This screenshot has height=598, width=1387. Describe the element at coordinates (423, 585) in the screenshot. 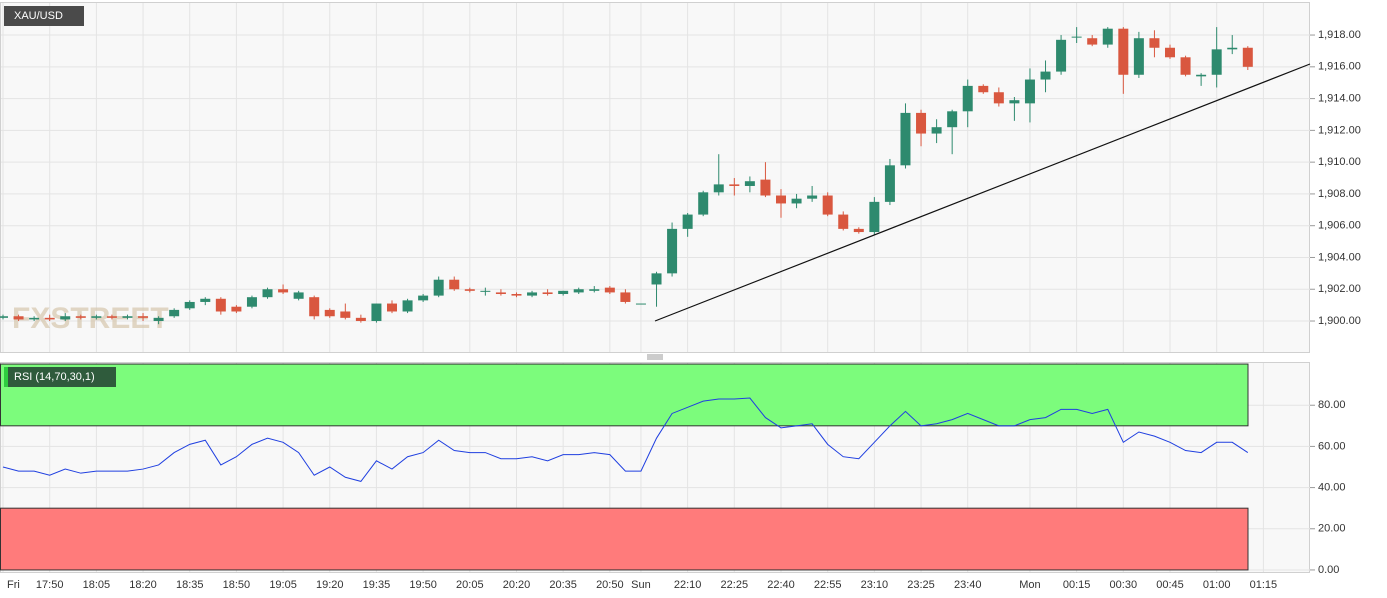

I see `x-tick-label: 19:50` at that location.